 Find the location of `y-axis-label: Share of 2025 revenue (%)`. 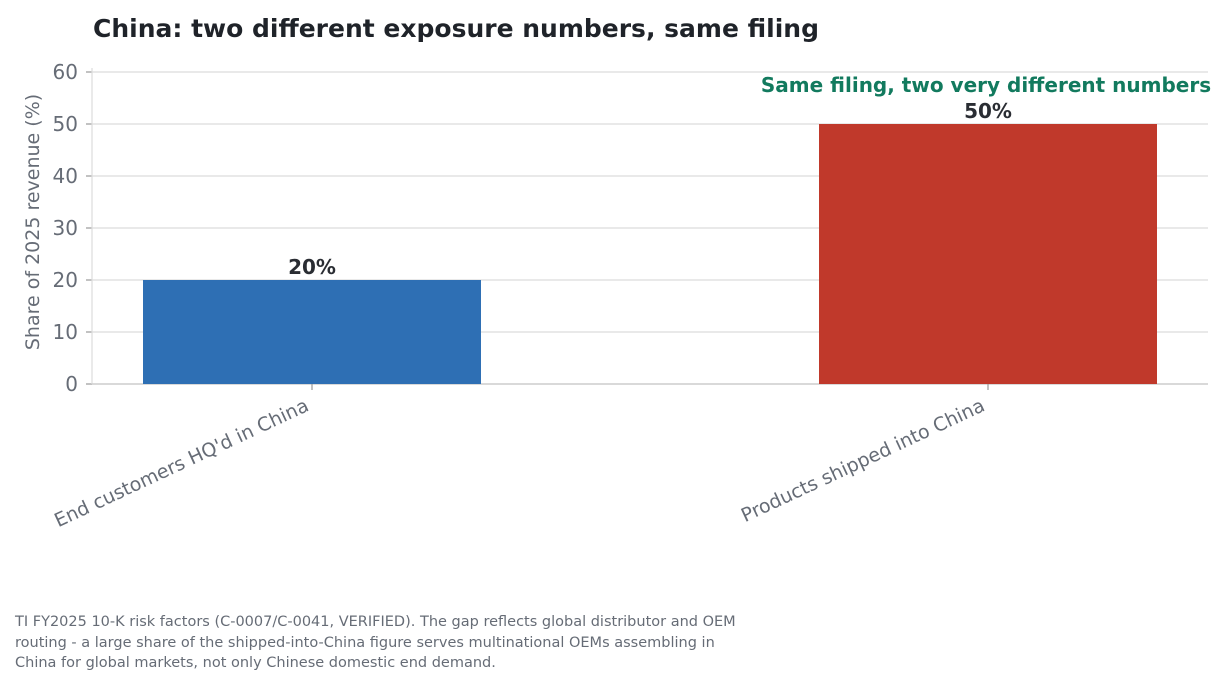

y-axis-label: Share of 2025 revenue (%) is located at coordinates (33, 222).